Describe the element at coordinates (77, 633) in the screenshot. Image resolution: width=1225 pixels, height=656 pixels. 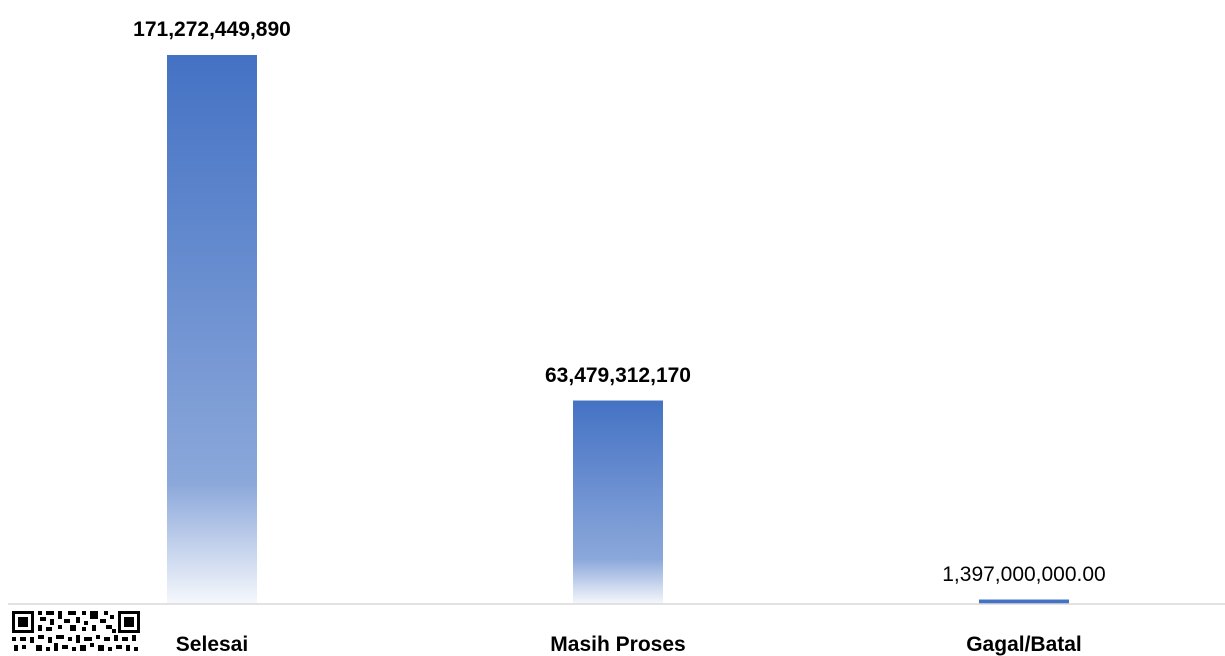
I see `qr-code-icon` at that location.